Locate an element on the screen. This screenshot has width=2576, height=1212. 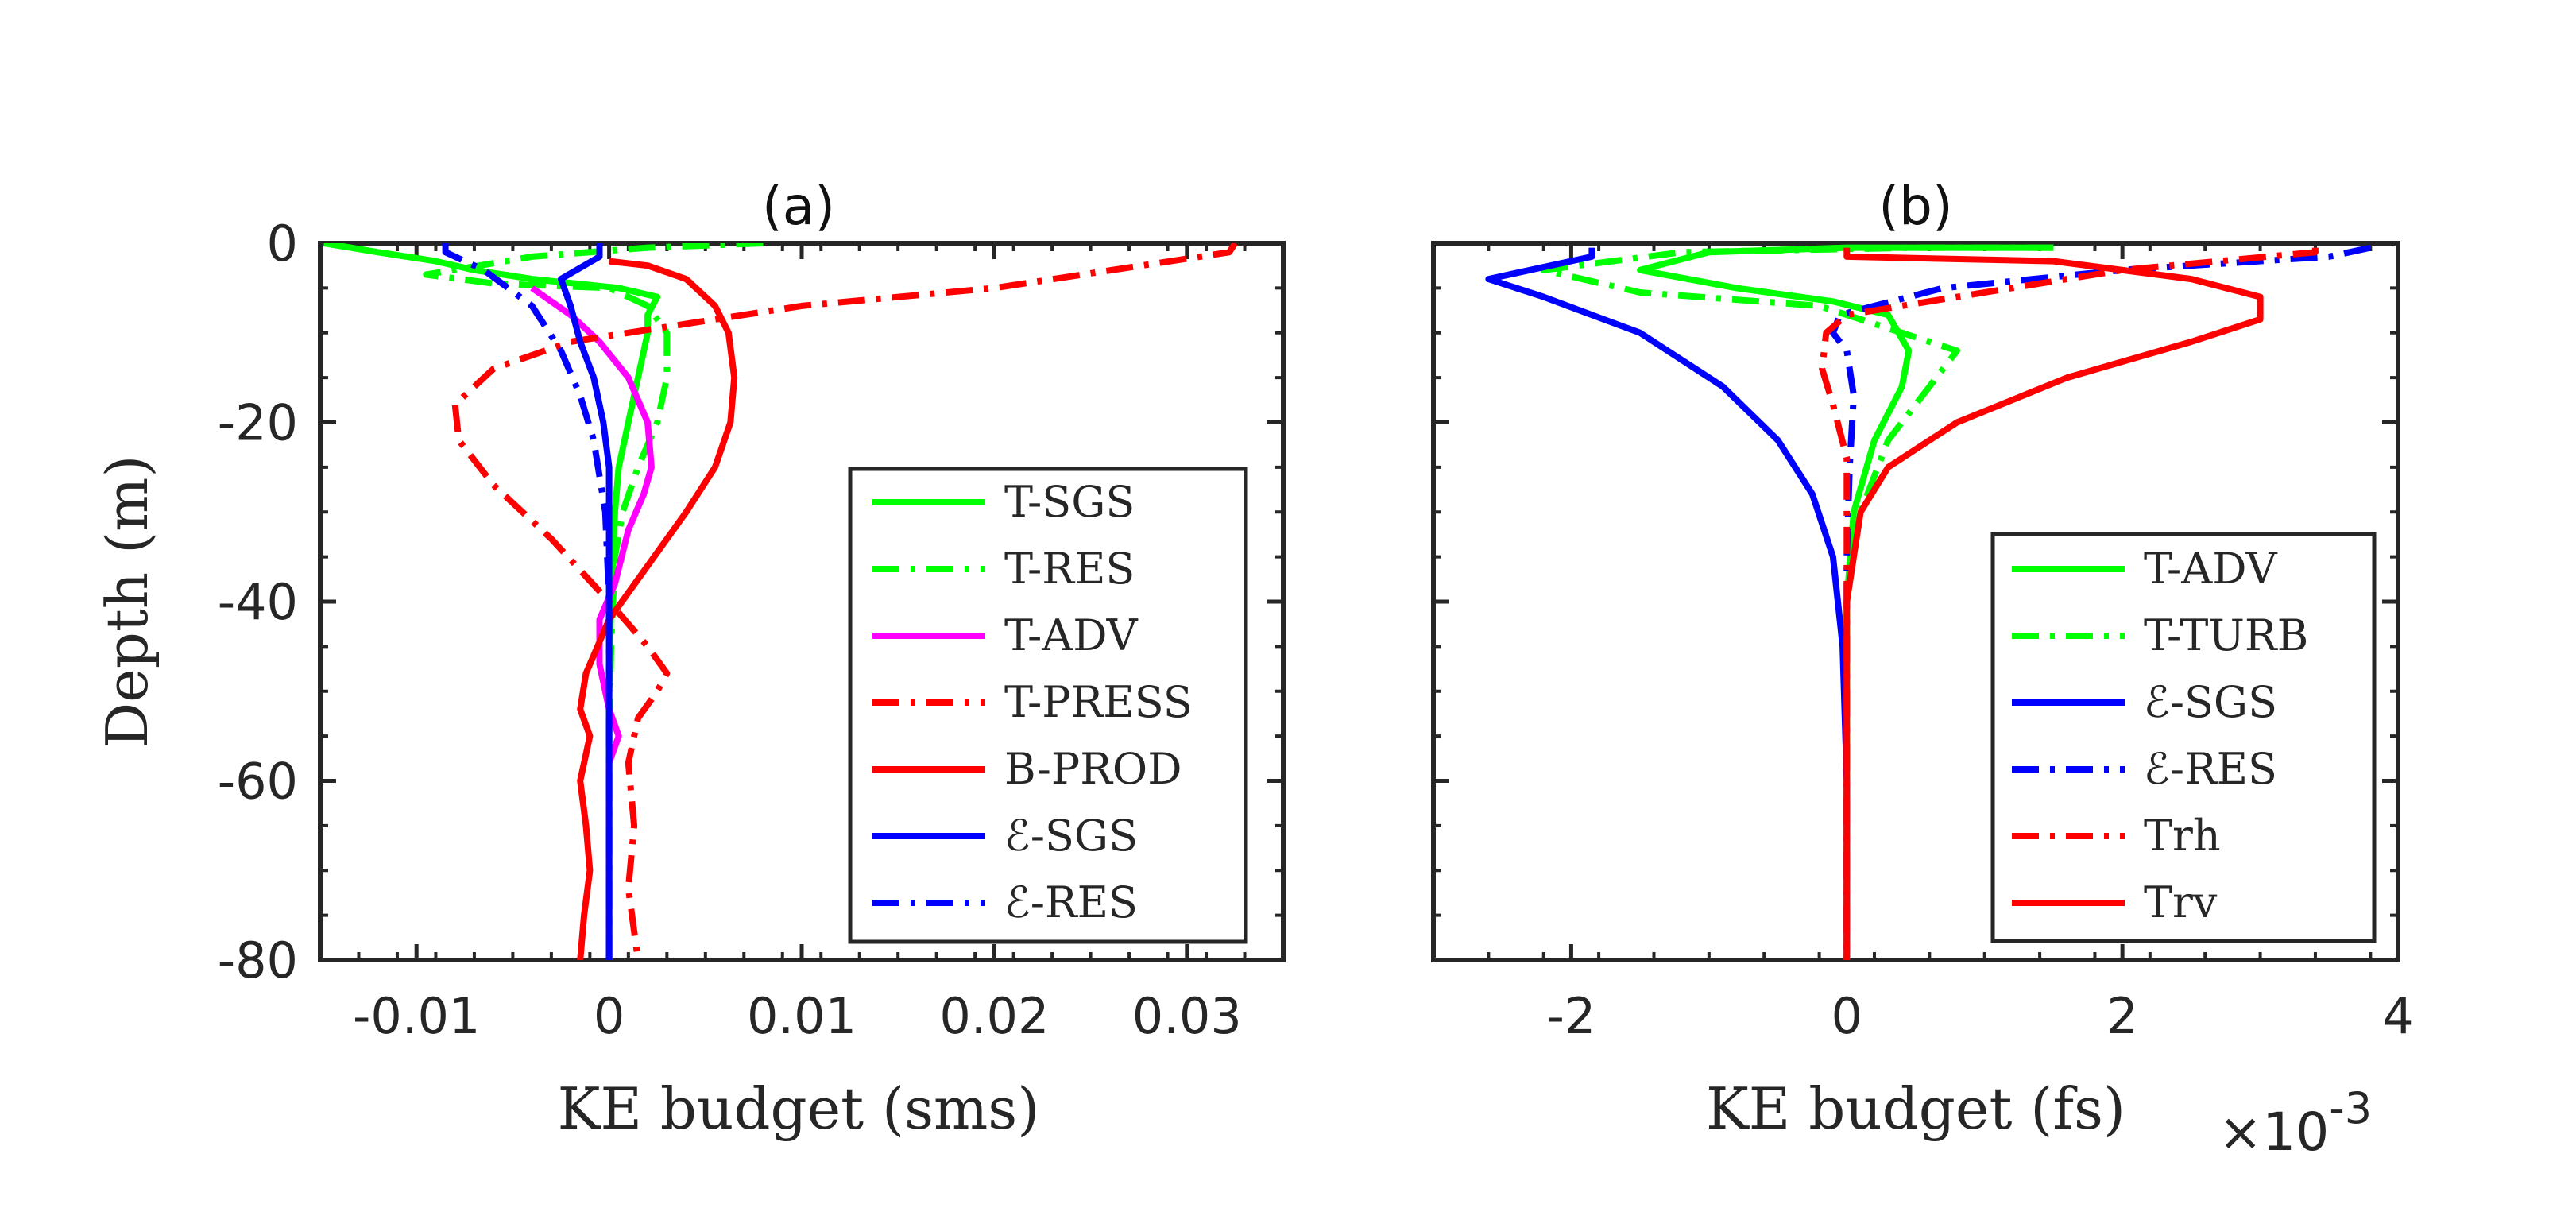
ytick-label-1: -20 is located at coordinates (258, 423).